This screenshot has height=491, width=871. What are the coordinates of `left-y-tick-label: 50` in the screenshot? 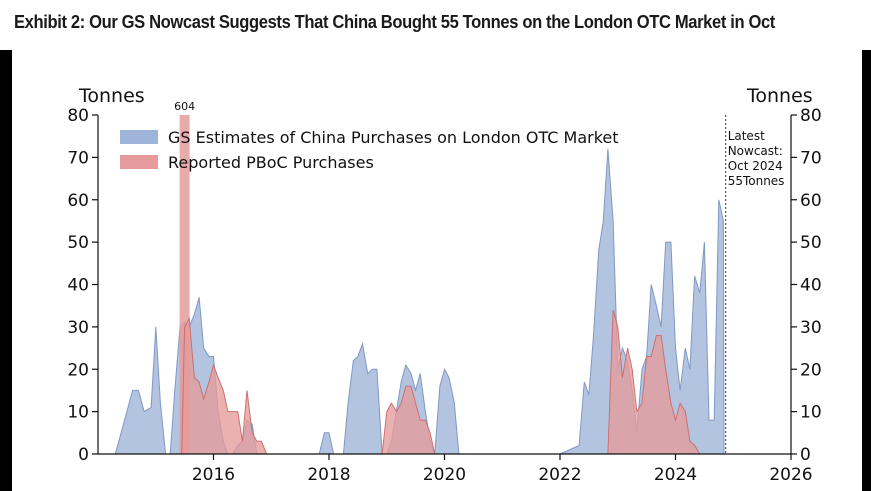 It's located at (78, 243).